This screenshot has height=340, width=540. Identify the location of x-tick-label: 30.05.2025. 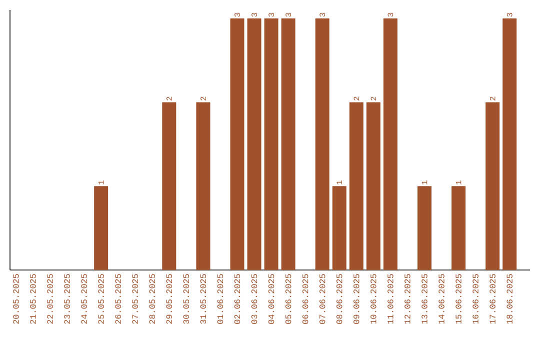
(186, 299).